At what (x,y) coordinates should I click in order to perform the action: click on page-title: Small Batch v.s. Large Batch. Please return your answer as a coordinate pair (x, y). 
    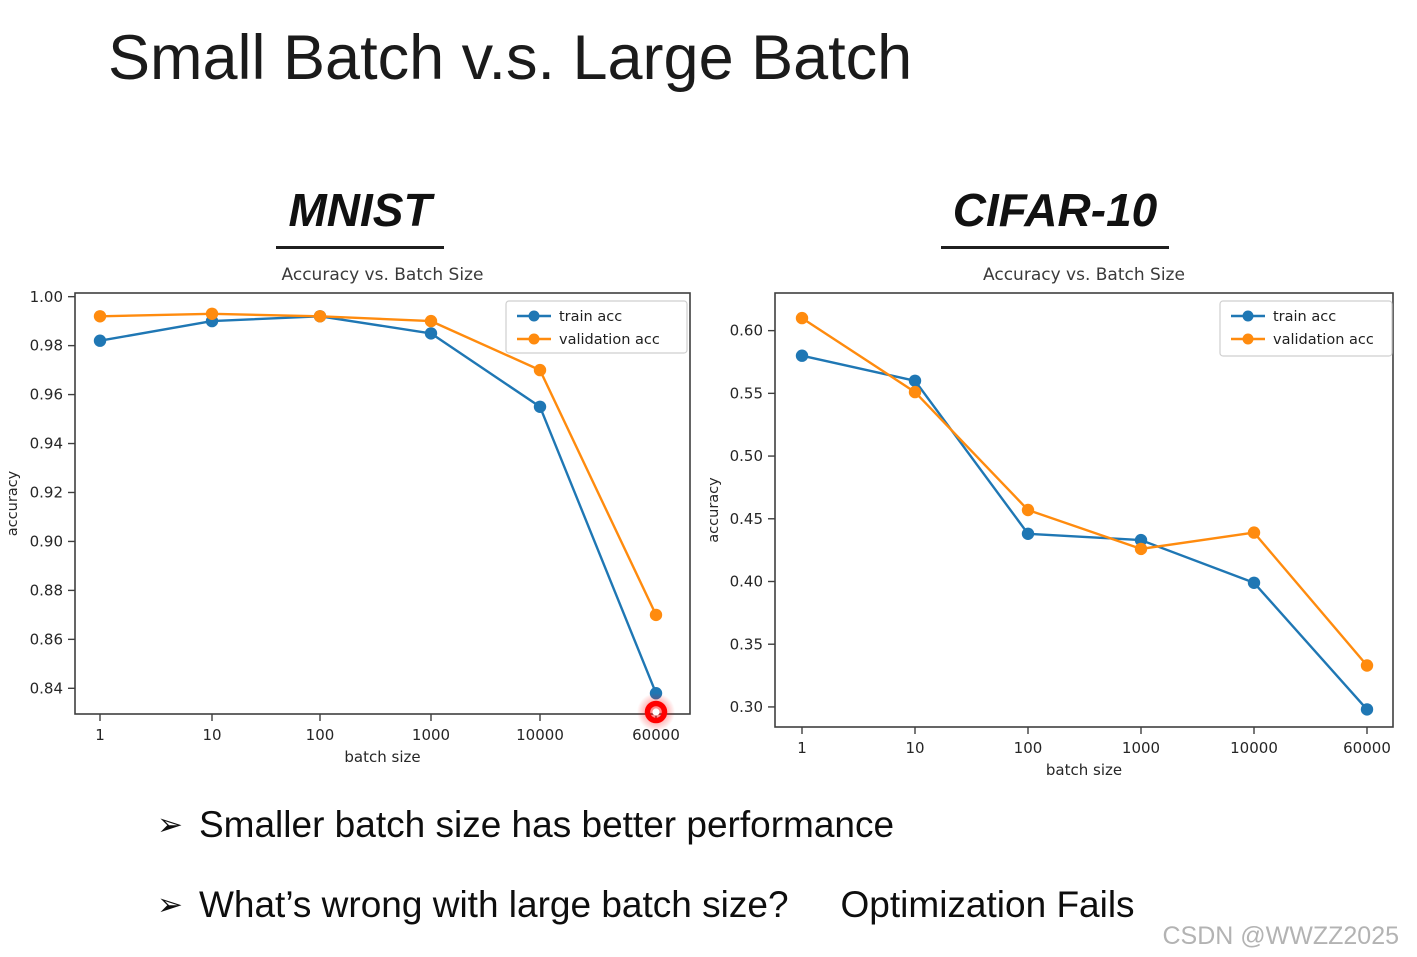
    Looking at the image, I should click on (510, 58).